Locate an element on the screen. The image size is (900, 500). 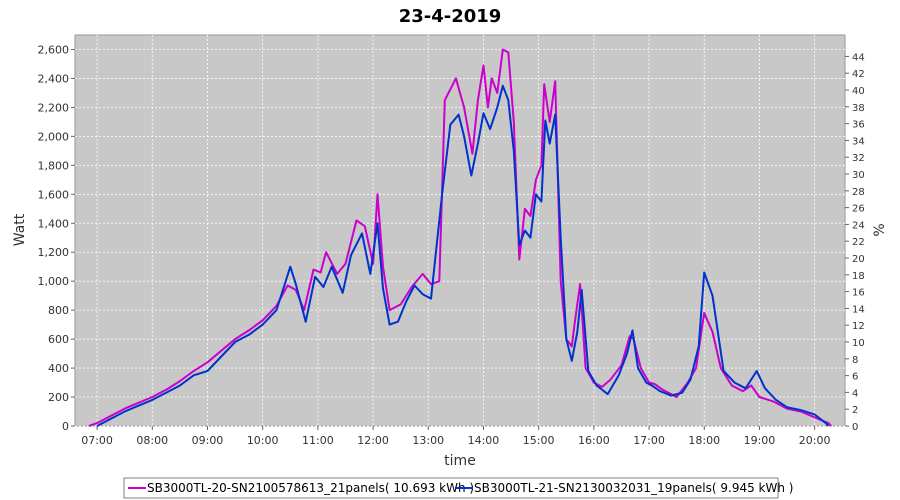
y-tick-label: 0 is located at coordinates (65, 426).